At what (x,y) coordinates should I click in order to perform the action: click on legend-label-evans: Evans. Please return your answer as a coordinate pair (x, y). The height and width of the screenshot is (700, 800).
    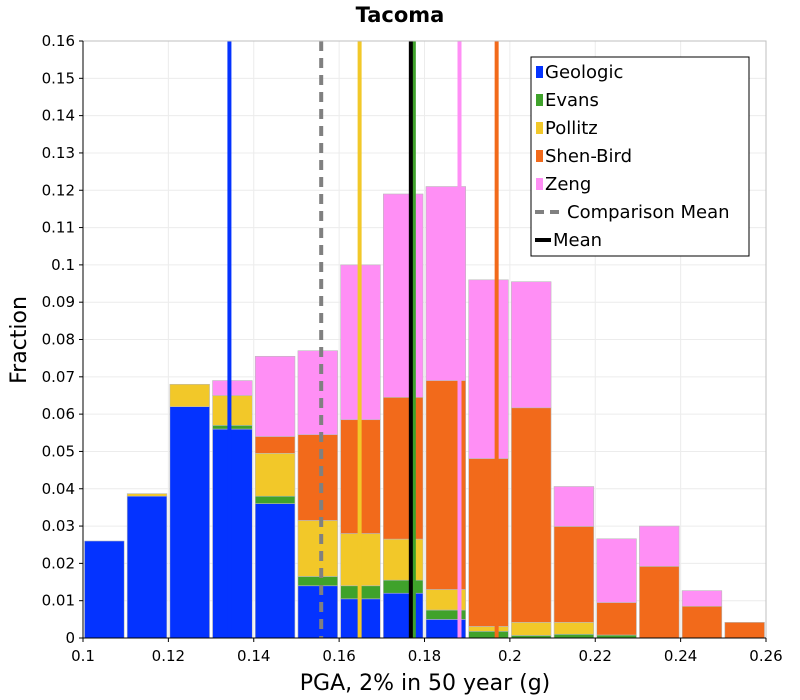
    Looking at the image, I should click on (572, 100).